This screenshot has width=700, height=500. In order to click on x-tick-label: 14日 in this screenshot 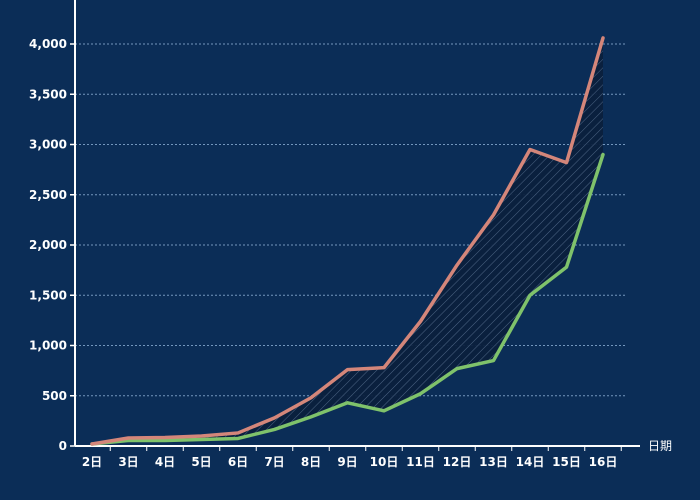, I will do `click(530, 462)`.